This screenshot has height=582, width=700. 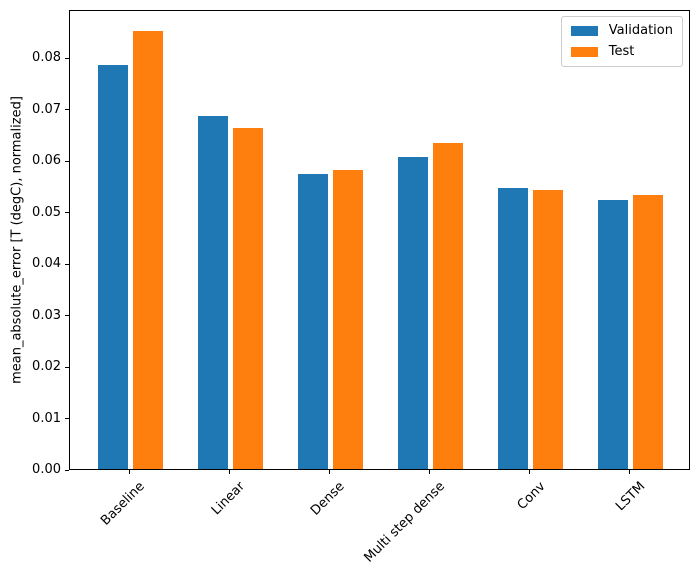 I want to click on validation-color-swatch, so click(x=584, y=30).